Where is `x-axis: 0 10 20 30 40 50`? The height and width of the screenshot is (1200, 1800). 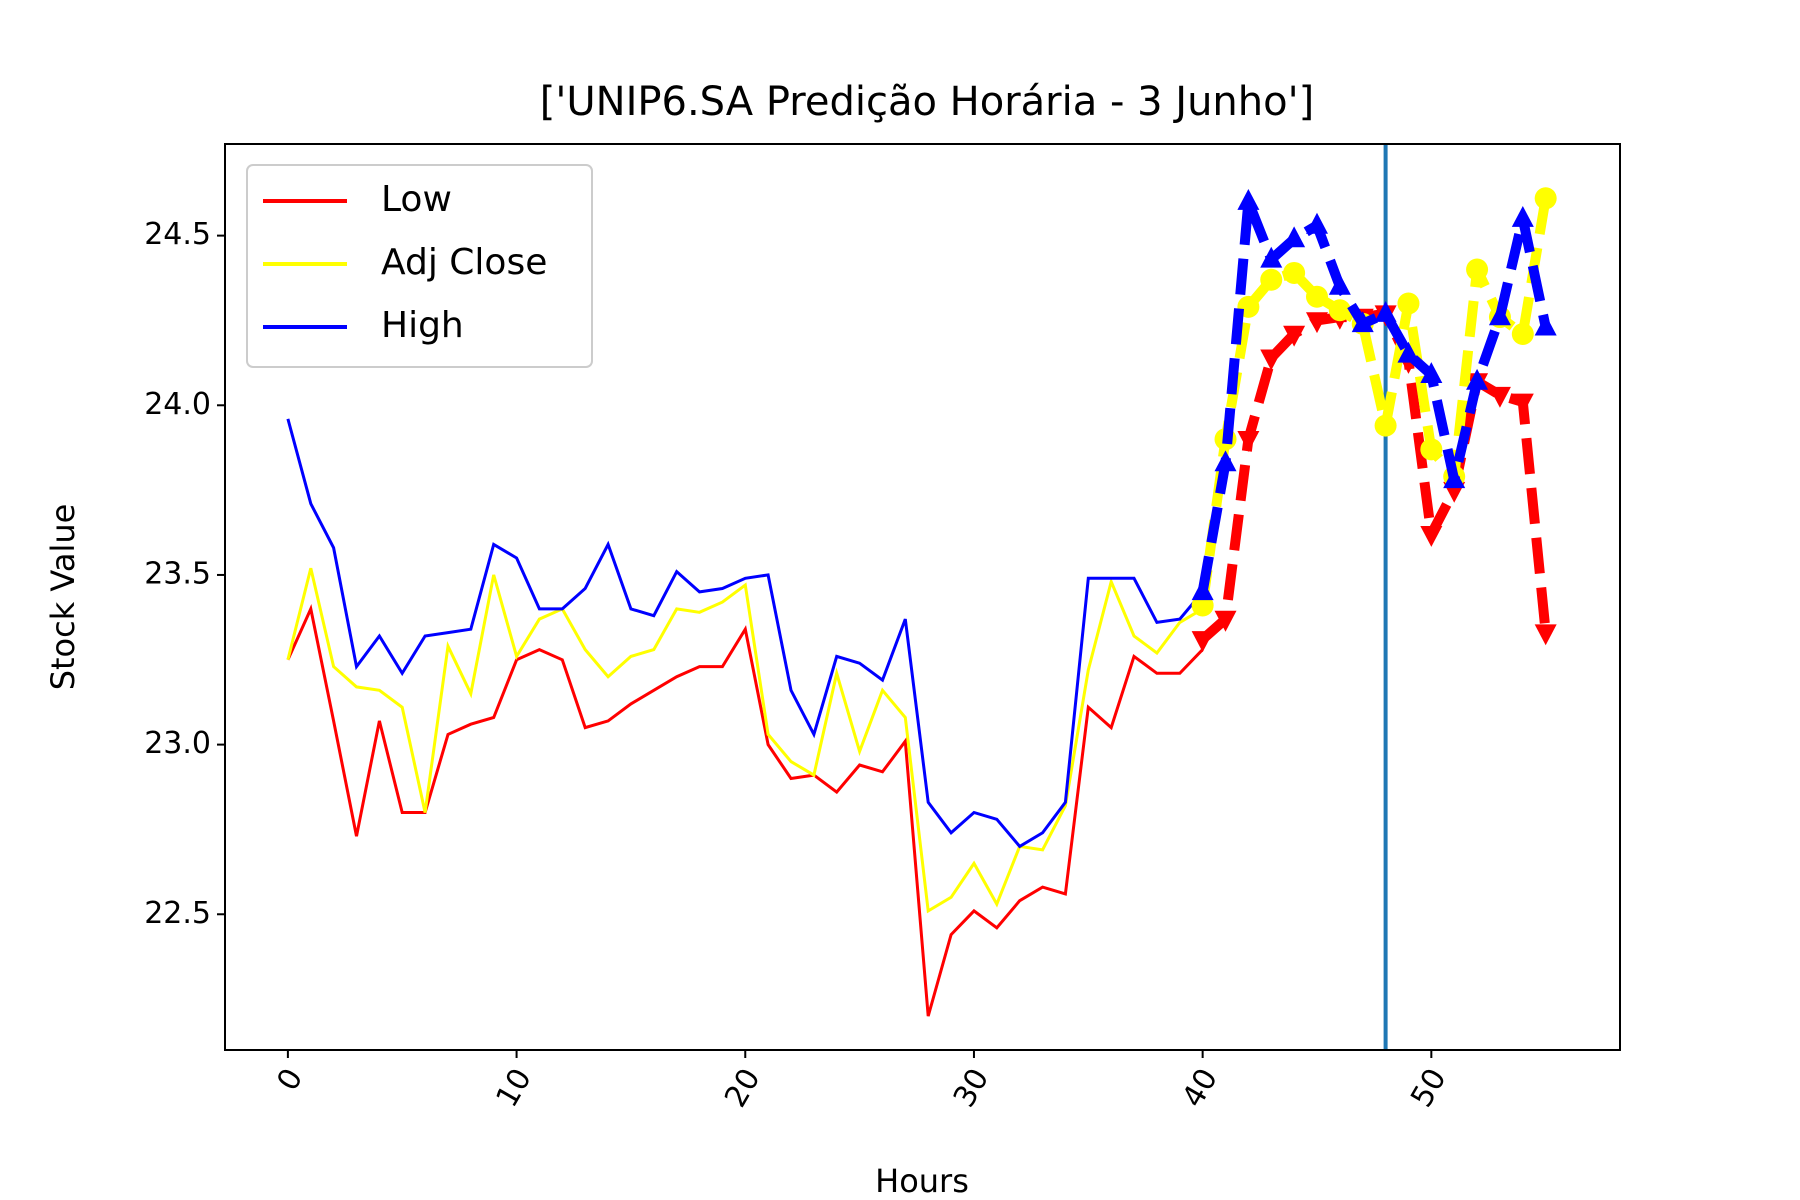 x-axis: 0 10 20 30 40 50 is located at coordinates (862, 1082).